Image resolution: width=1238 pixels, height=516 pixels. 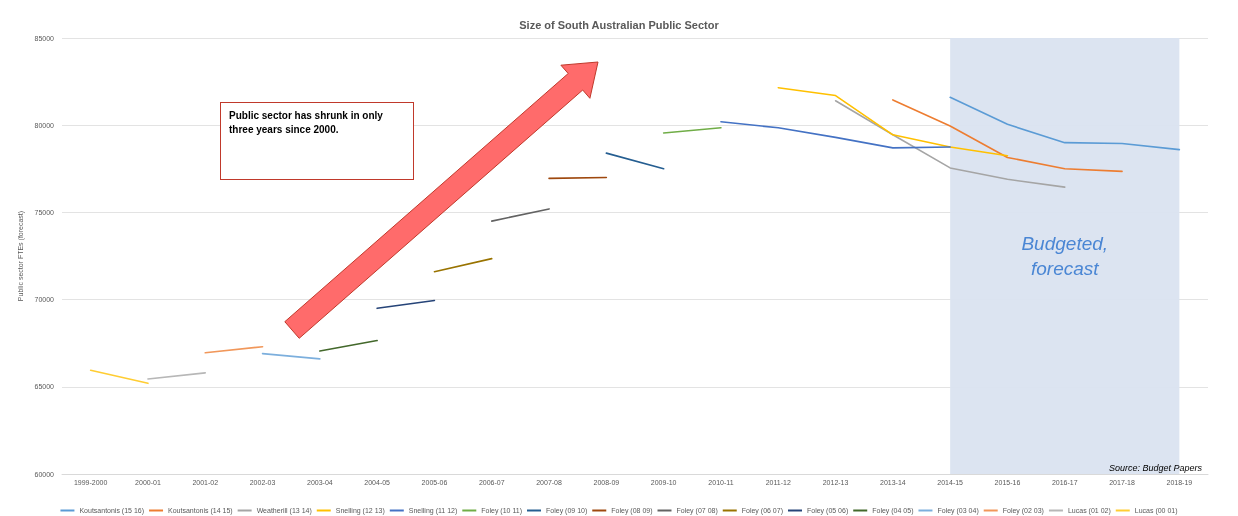 What do you see at coordinates (619, 24) in the screenshot?
I see `chart-title: Size of South Australian Public Sector` at bounding box center [619, 24].